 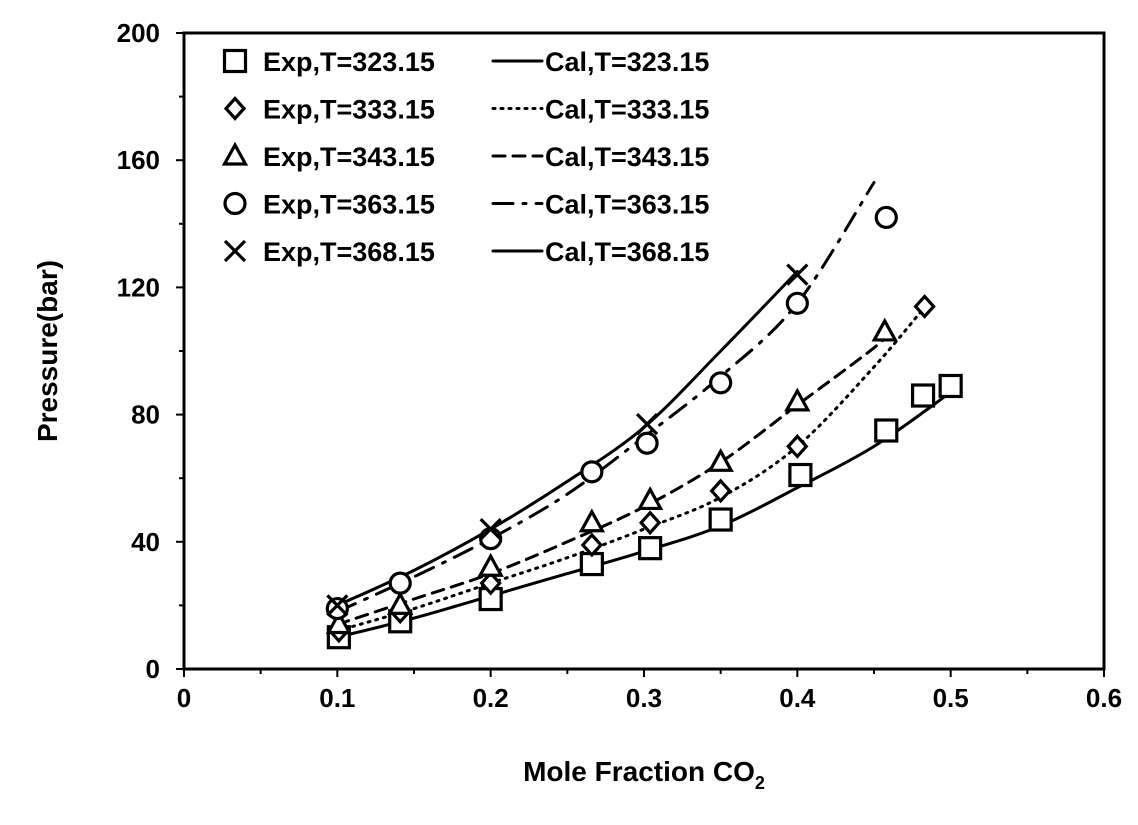 I want to click on x-tick-label: 0.4, so click(x=797, y=698).